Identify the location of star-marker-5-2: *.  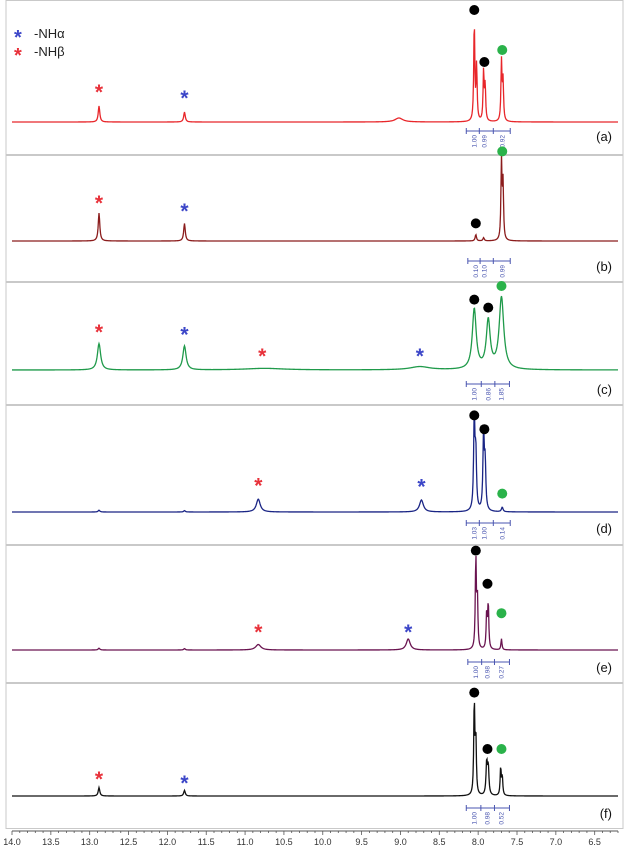
(408, 632).